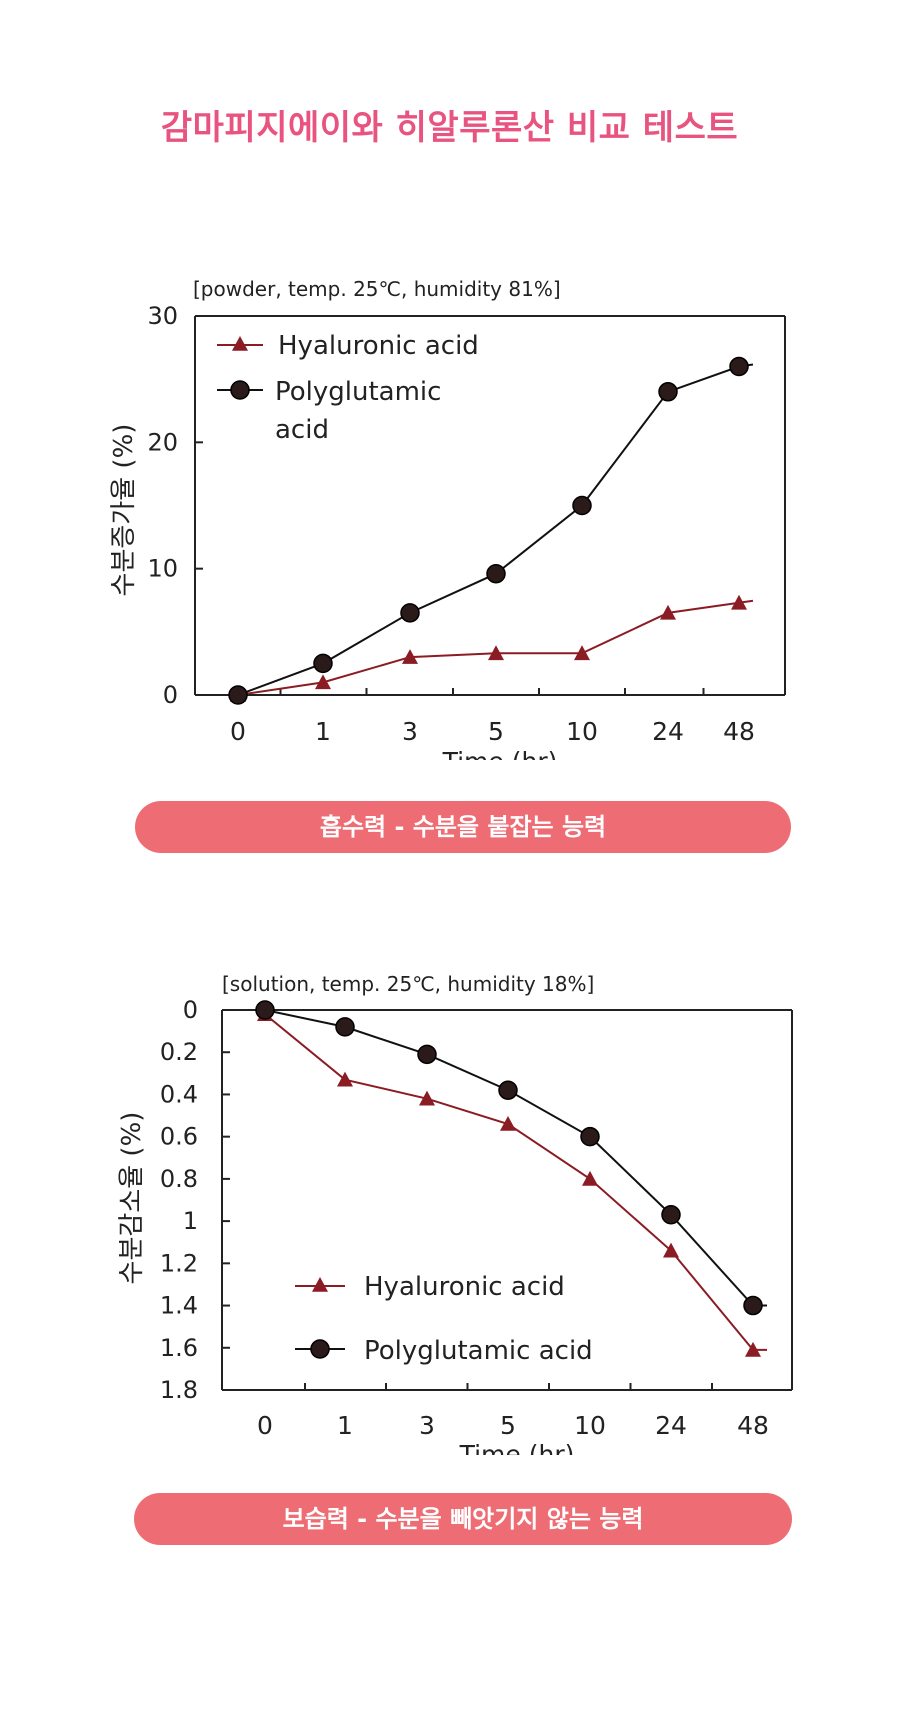 The image size is (899, 1719). What do you see at coordinates (179, 1306) in the screenshot?
I see `y-tick-label: 1.4` at bounding box center [179, 1306].